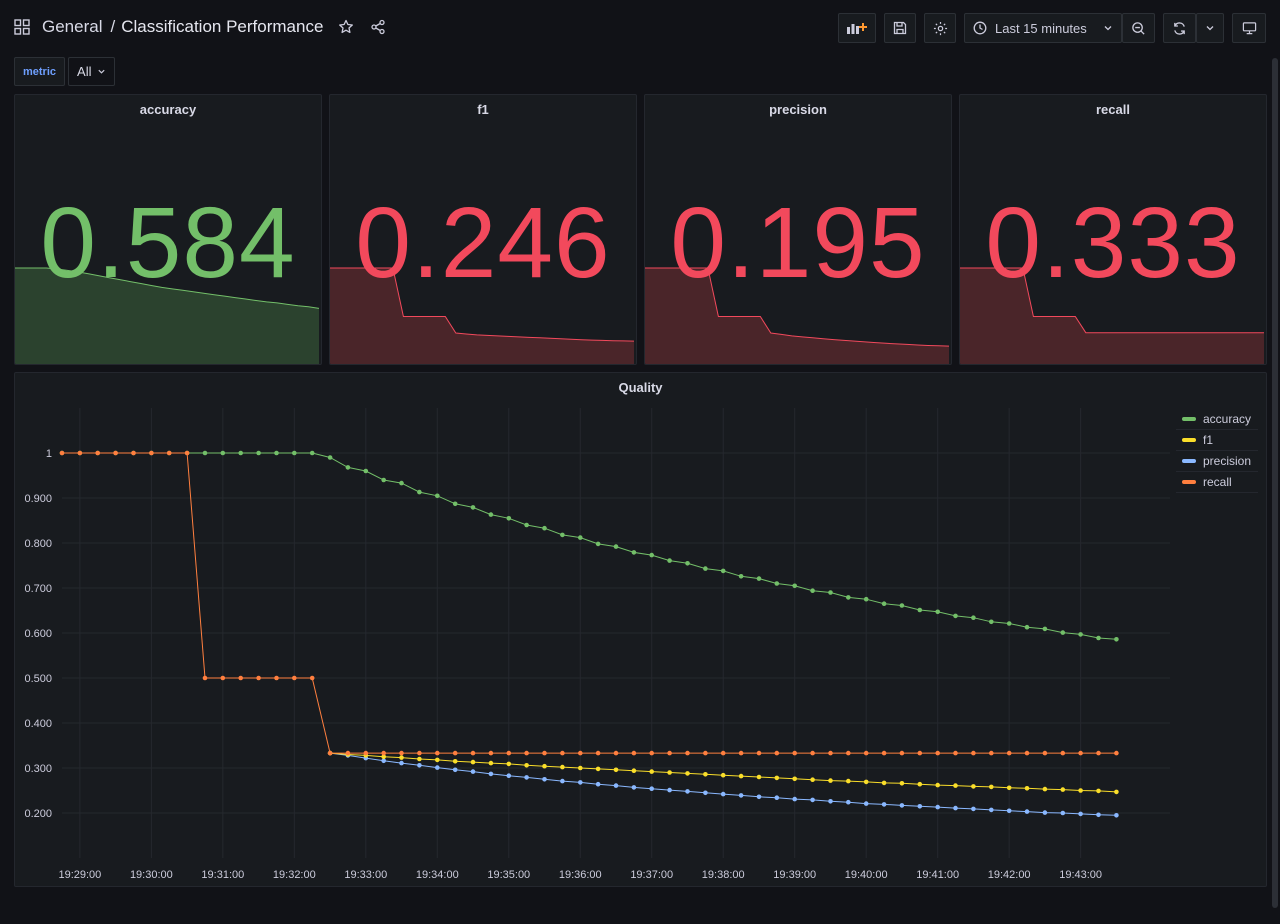 This screenshot has width=1280, height=924. Describe the element at coordinates (857, 28) in the screenshot. I see `add-panel-button` at that location.